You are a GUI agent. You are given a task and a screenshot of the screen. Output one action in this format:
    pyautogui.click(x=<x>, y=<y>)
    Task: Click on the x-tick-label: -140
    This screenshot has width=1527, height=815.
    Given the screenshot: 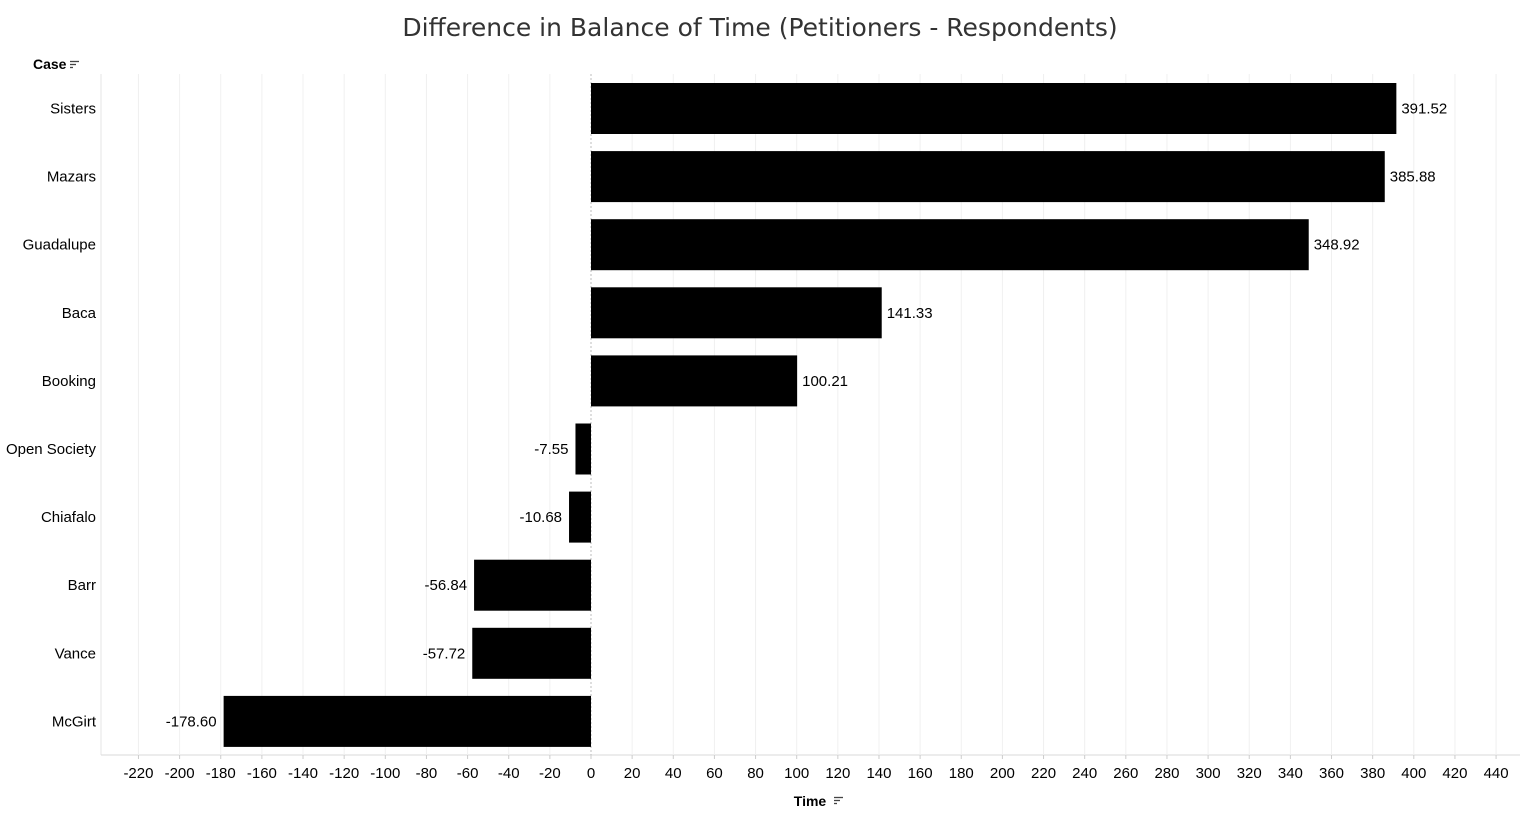 What is the action you would take?
    pyautogui.click(x=303, y=773)
    